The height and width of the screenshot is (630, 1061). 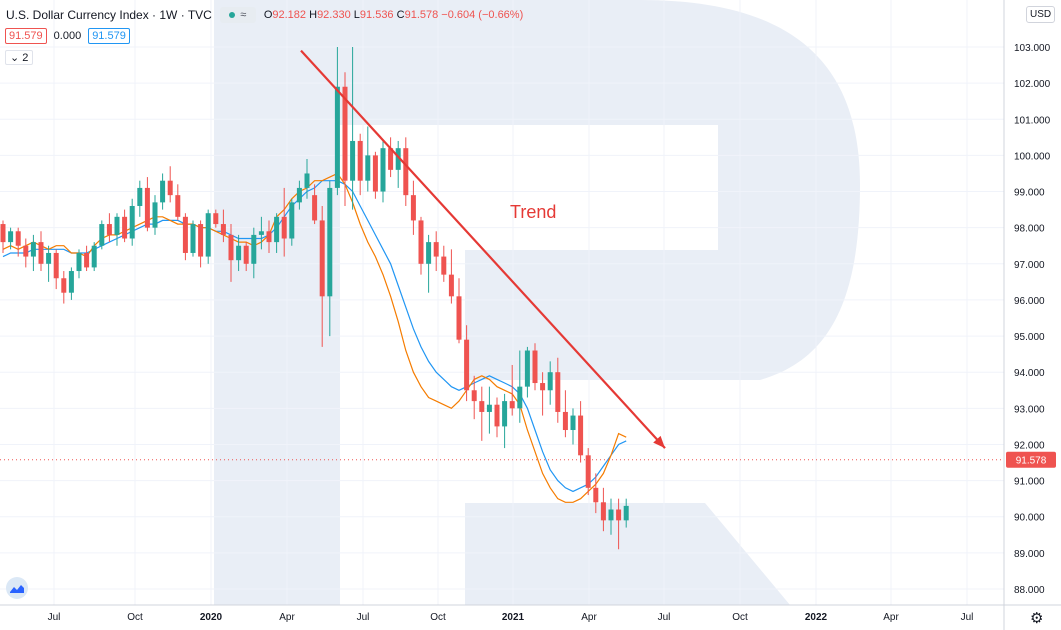 What do you see at coordinates (17, 588) in the screenshot?
I see `tradingview-logo-icon` at bounding box center [17, 588].